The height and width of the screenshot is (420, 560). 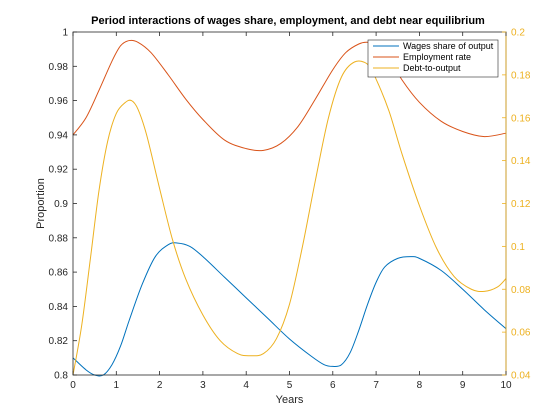 What do you see at coordinates (59, 101) in the screenshot?
I see `y-left-tick-label: 0.96` at bounding box center [59, 101].